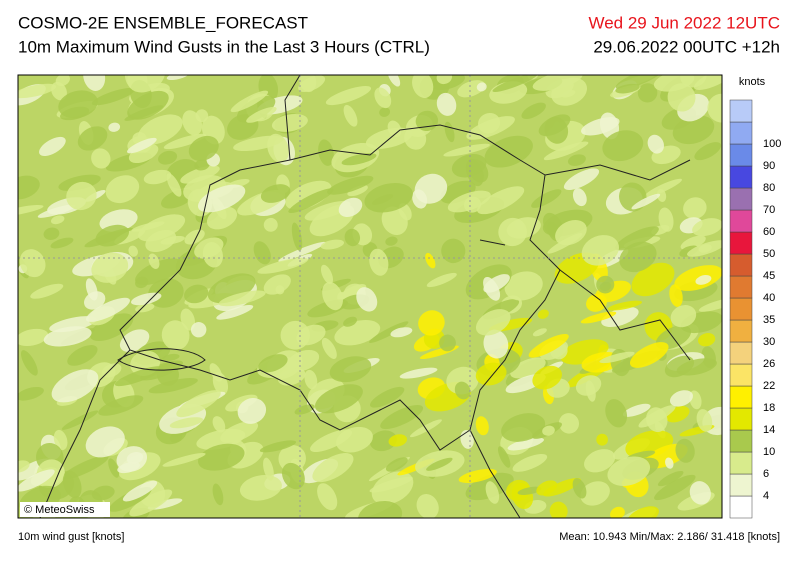  What do you see at coordinates (769, 320) in the screenshot?
I see `legend-label: 35` at bounding box center [769, 320].